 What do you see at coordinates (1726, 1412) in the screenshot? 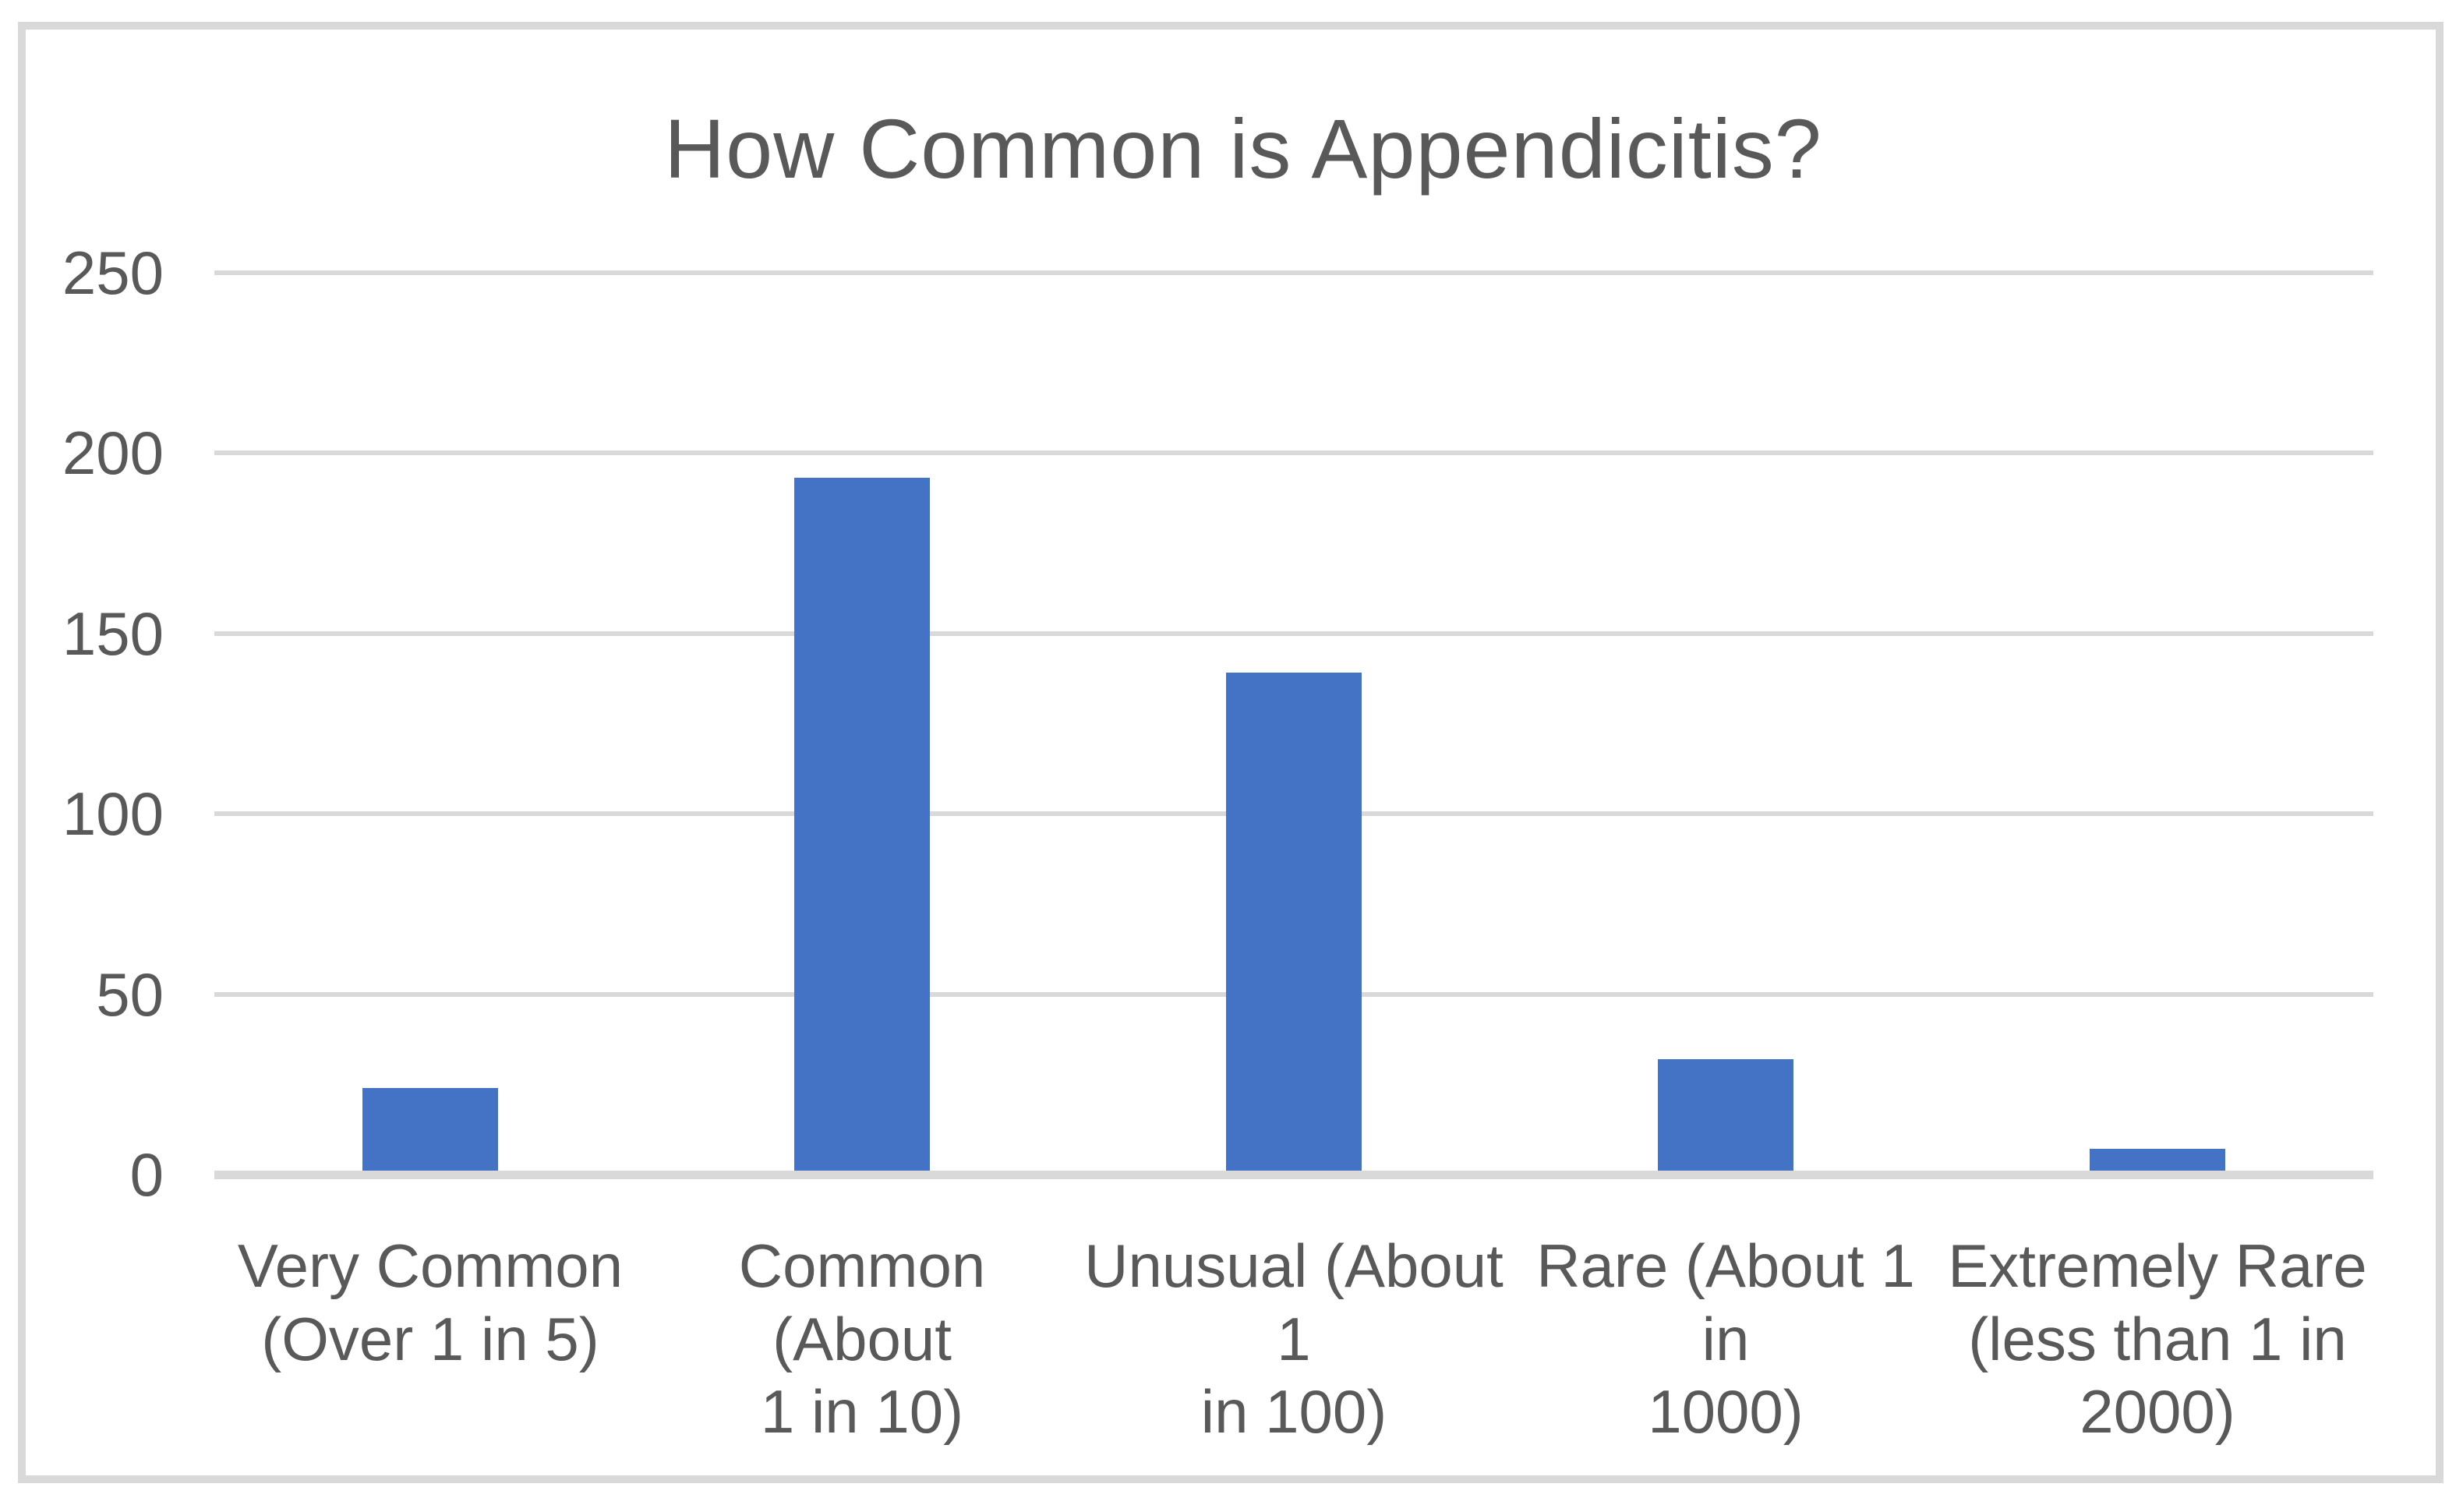
I see `category-label-line: 1000)` at bounding box center [1726, 1412].